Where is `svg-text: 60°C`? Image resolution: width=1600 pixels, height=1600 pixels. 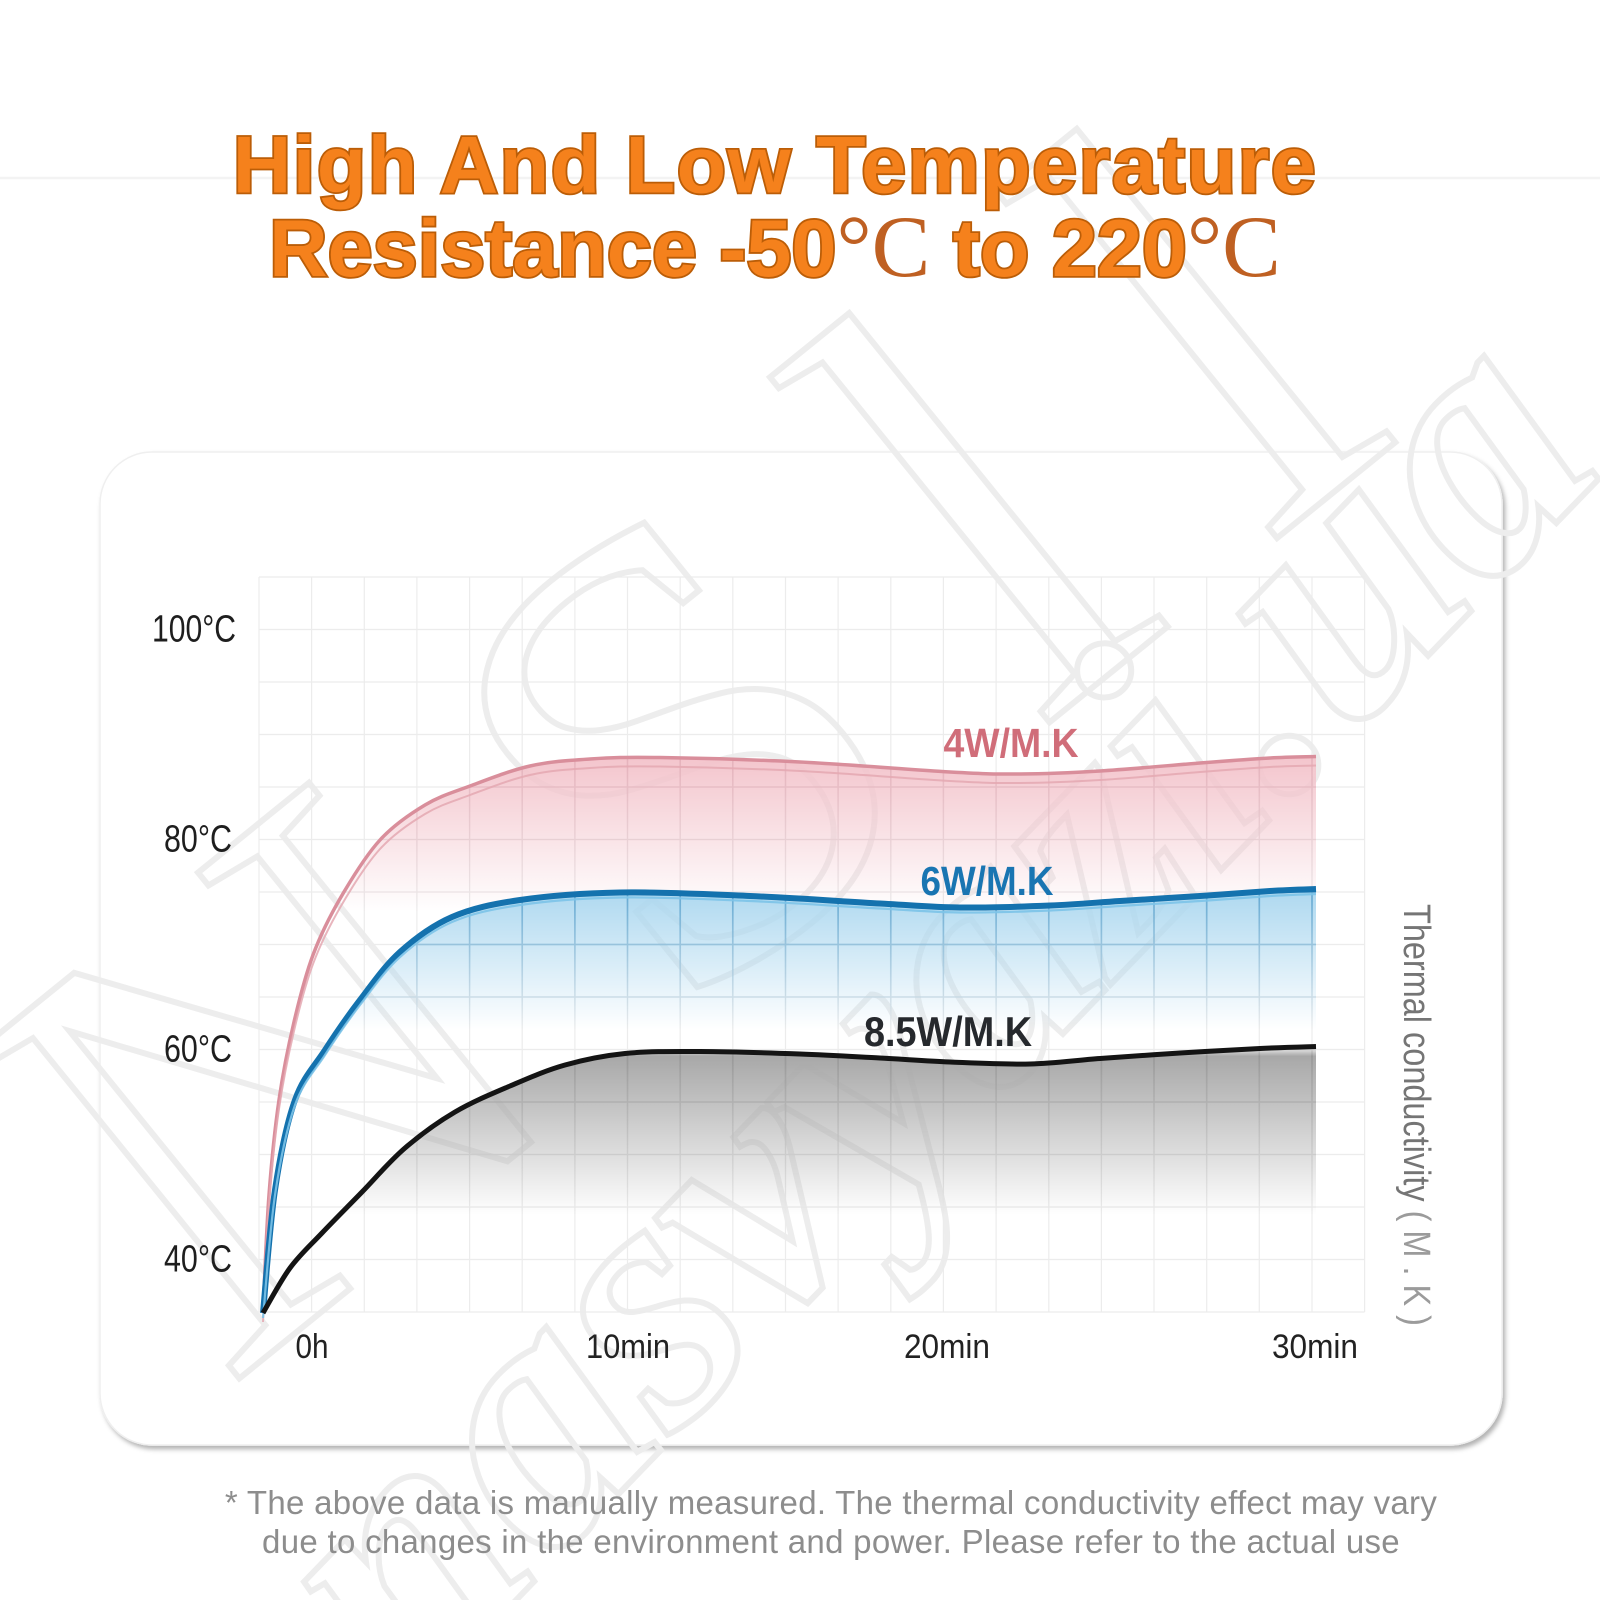
svg-text: 60°C is located at coordinates (198, 1050).